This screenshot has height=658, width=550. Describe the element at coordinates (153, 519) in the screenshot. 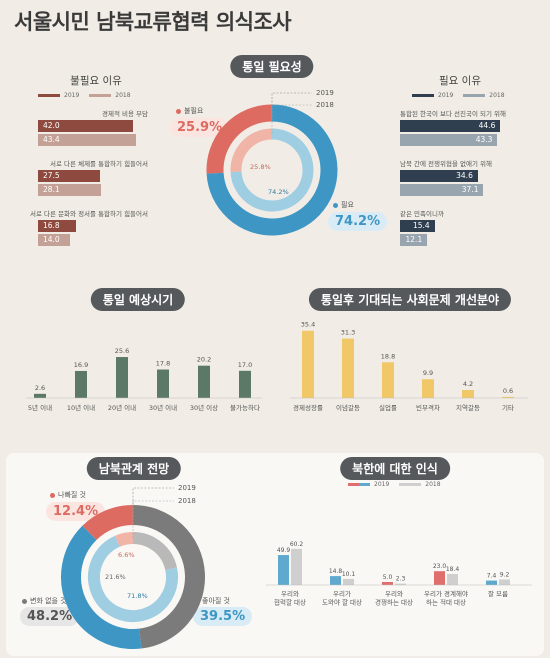

I see `donut2-leader-2018` at that location.